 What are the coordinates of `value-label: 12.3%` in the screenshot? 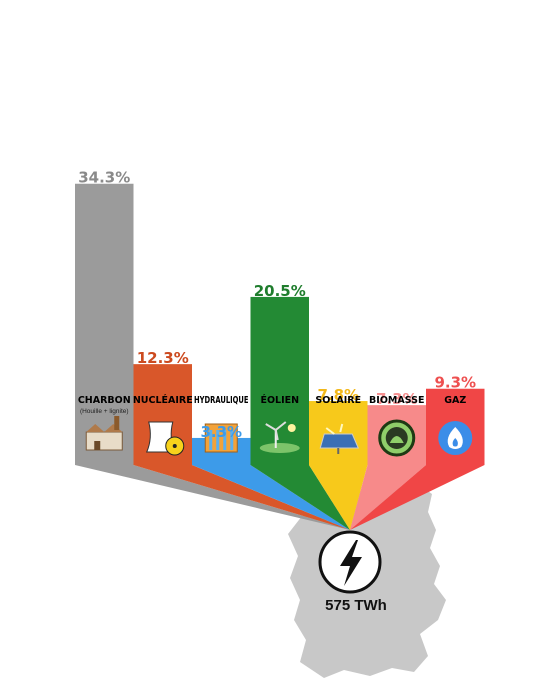 It's located at (163, 358).